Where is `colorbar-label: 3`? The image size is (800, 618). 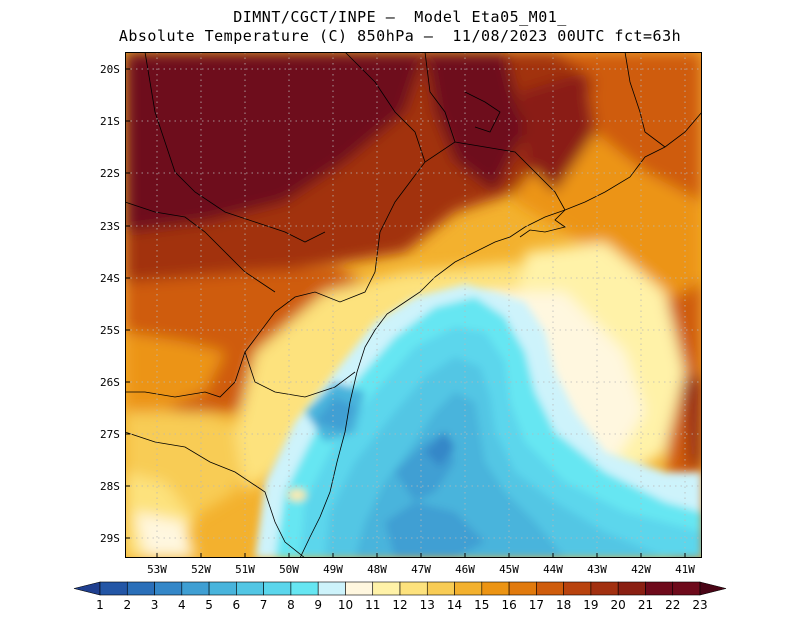 colorbar-label: 3 is located at coordinates (154, 605).